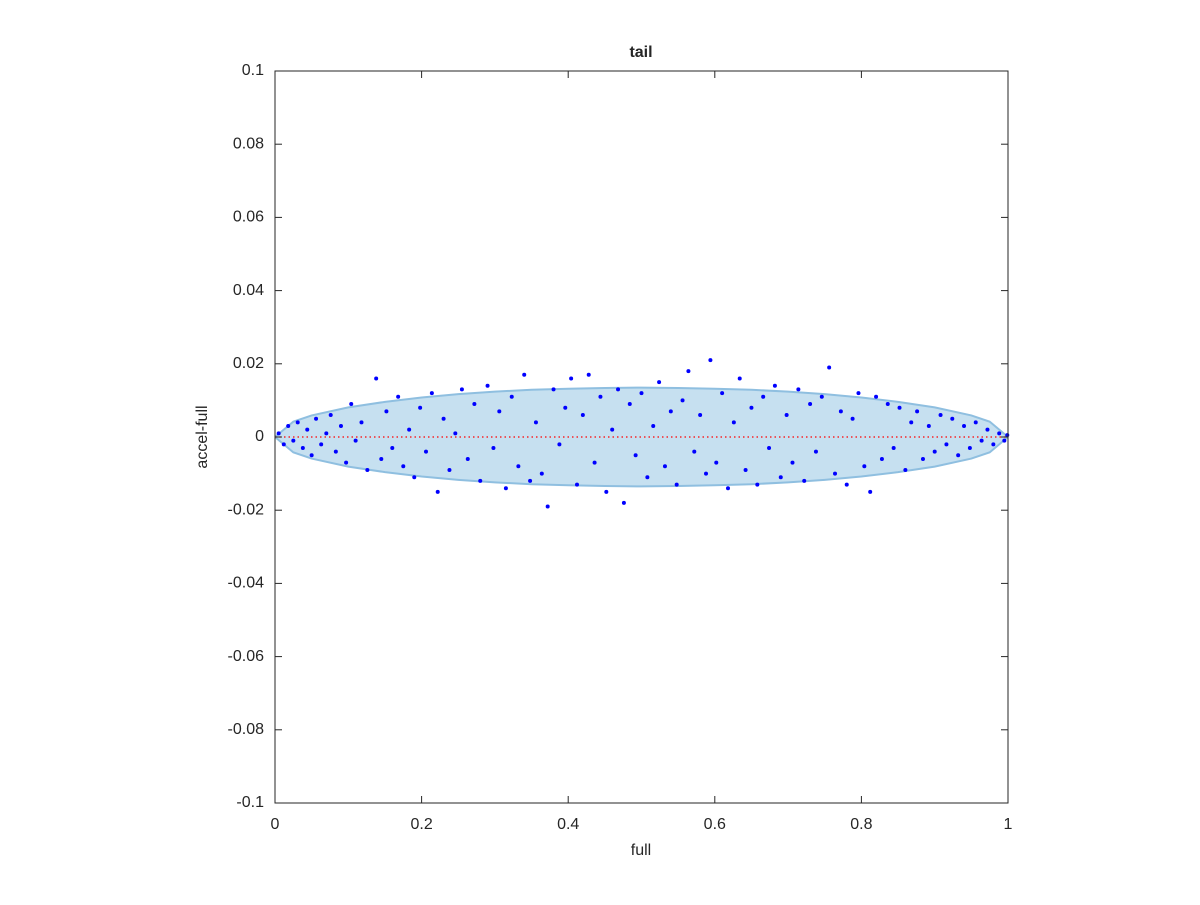 The width and height of the screenshot is (1200, 905). Describe the element at coordinates (568, 824) in the screenshot. I see `x-tick-label: 0.4` at that location.